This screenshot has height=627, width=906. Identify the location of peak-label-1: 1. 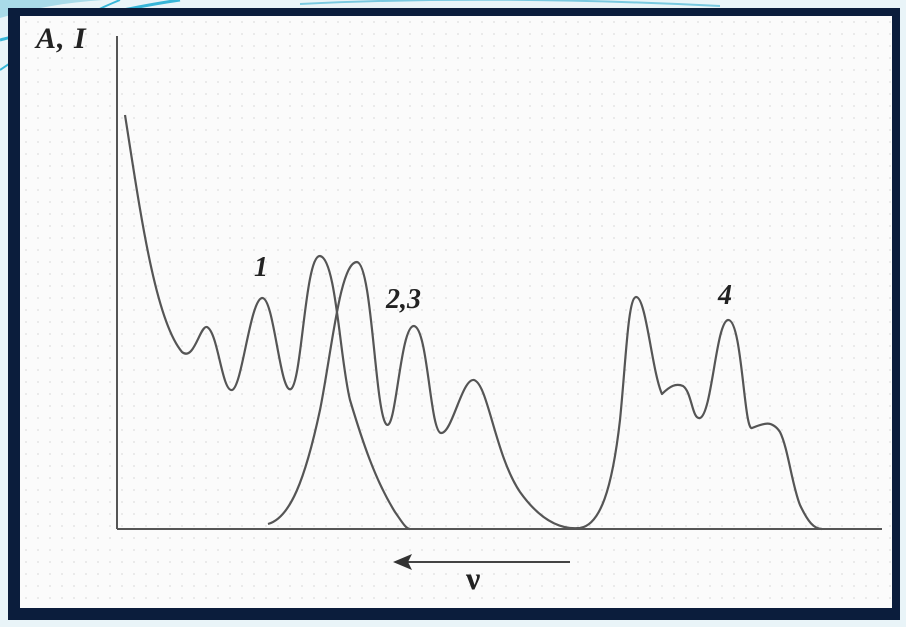
(261, 267).